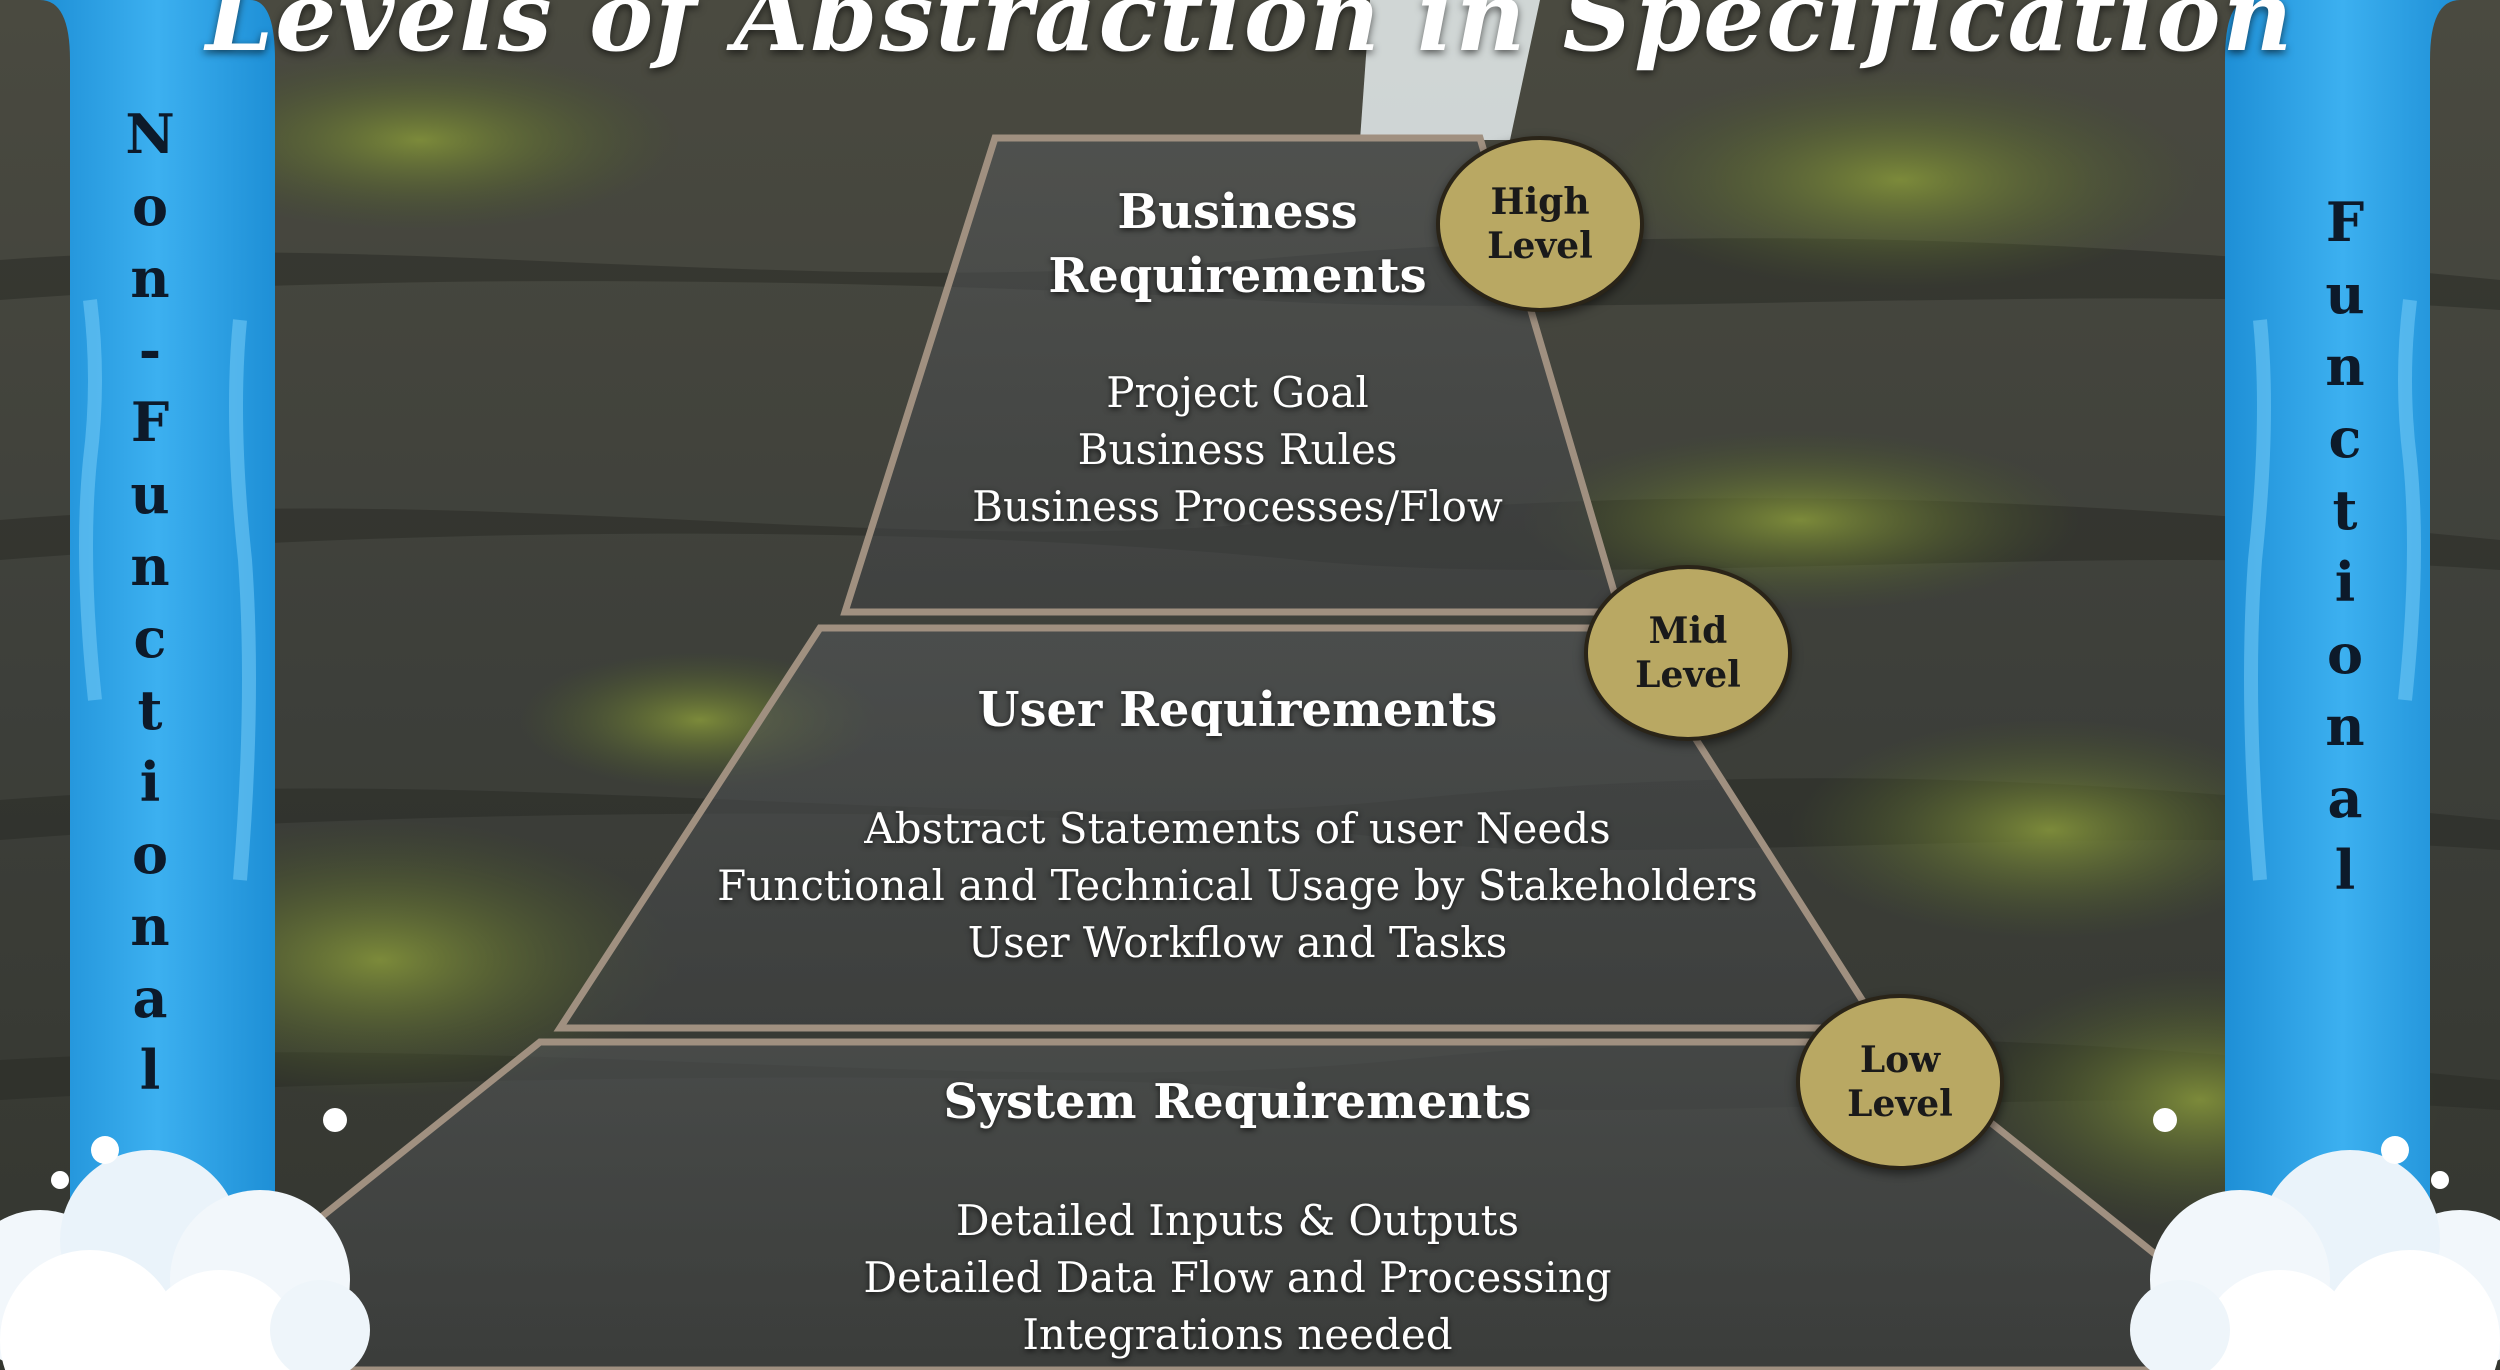 The width and height of the screenshot is (2500, 1370). Describe the element at coordinates (150, 134) in the screenshot. I see `side-label-letter: N` at that location.